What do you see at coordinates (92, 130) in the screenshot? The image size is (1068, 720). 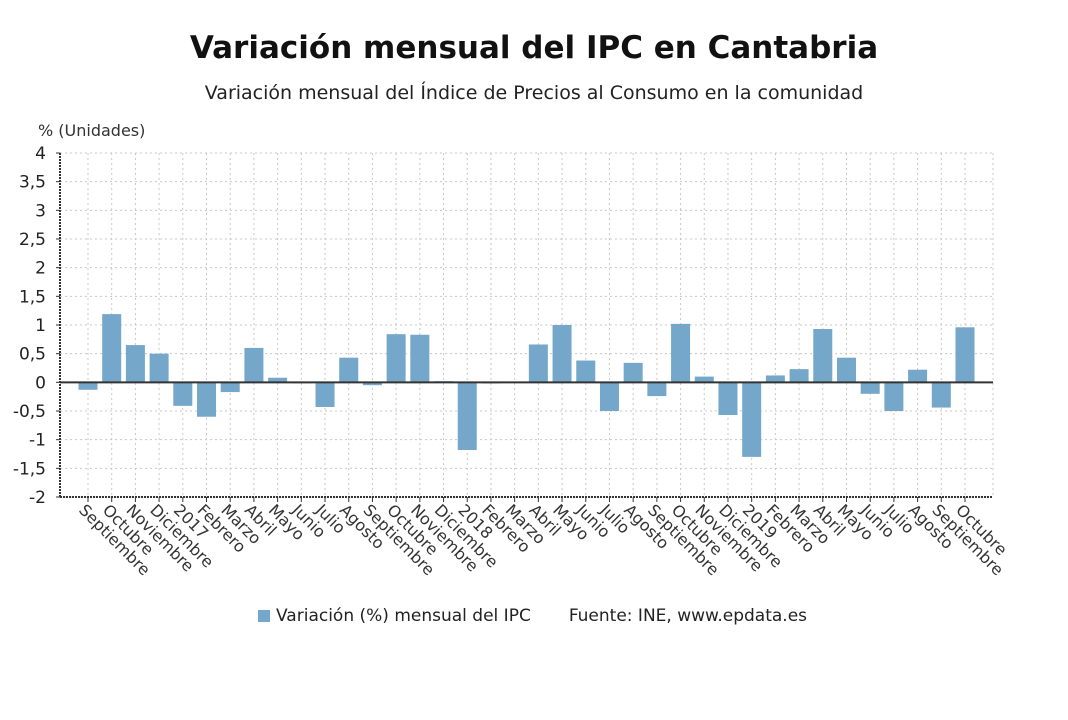 I see `y-axis-label: % (Unidades)` at bounding box center [92, 130].